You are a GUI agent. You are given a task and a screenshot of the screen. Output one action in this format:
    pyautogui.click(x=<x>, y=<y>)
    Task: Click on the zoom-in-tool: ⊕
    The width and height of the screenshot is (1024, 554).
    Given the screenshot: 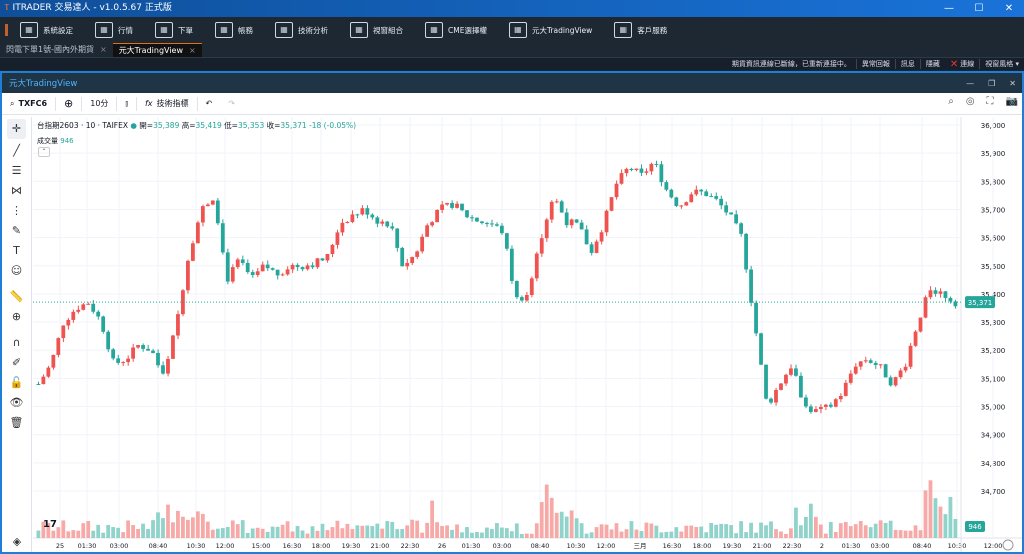 What is the action you would take?
    pyautogui.click(x=16, y=317)
    